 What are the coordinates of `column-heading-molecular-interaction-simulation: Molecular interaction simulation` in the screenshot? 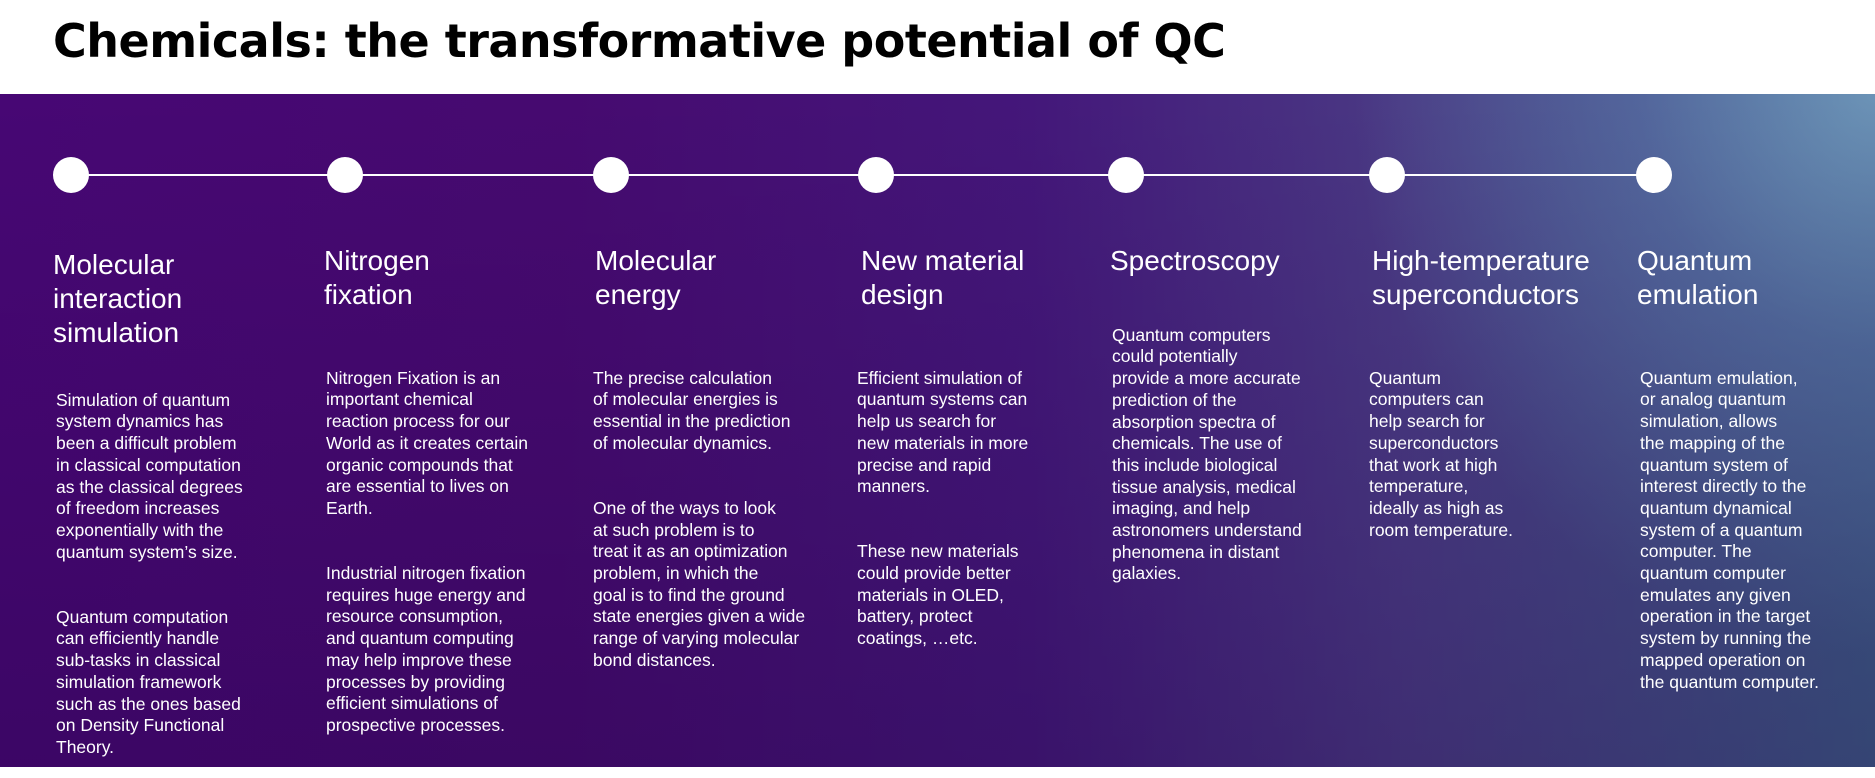 It's located at (118, 298).